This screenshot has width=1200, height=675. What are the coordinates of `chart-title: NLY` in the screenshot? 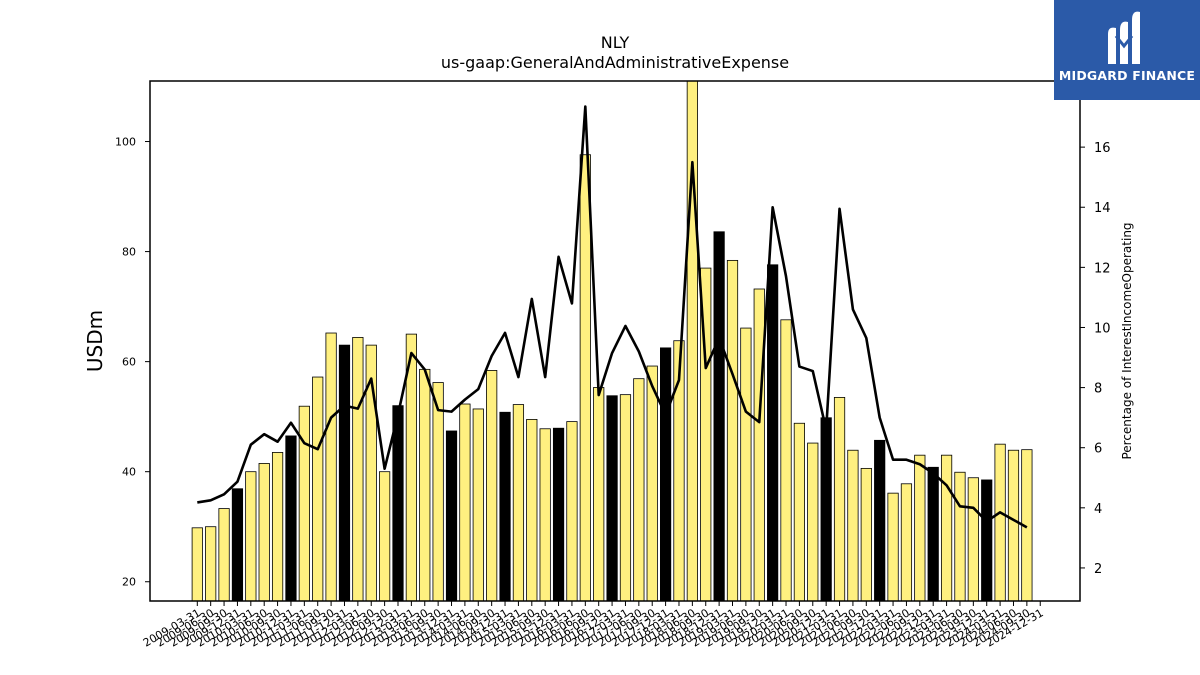 It's located at (615, 42).